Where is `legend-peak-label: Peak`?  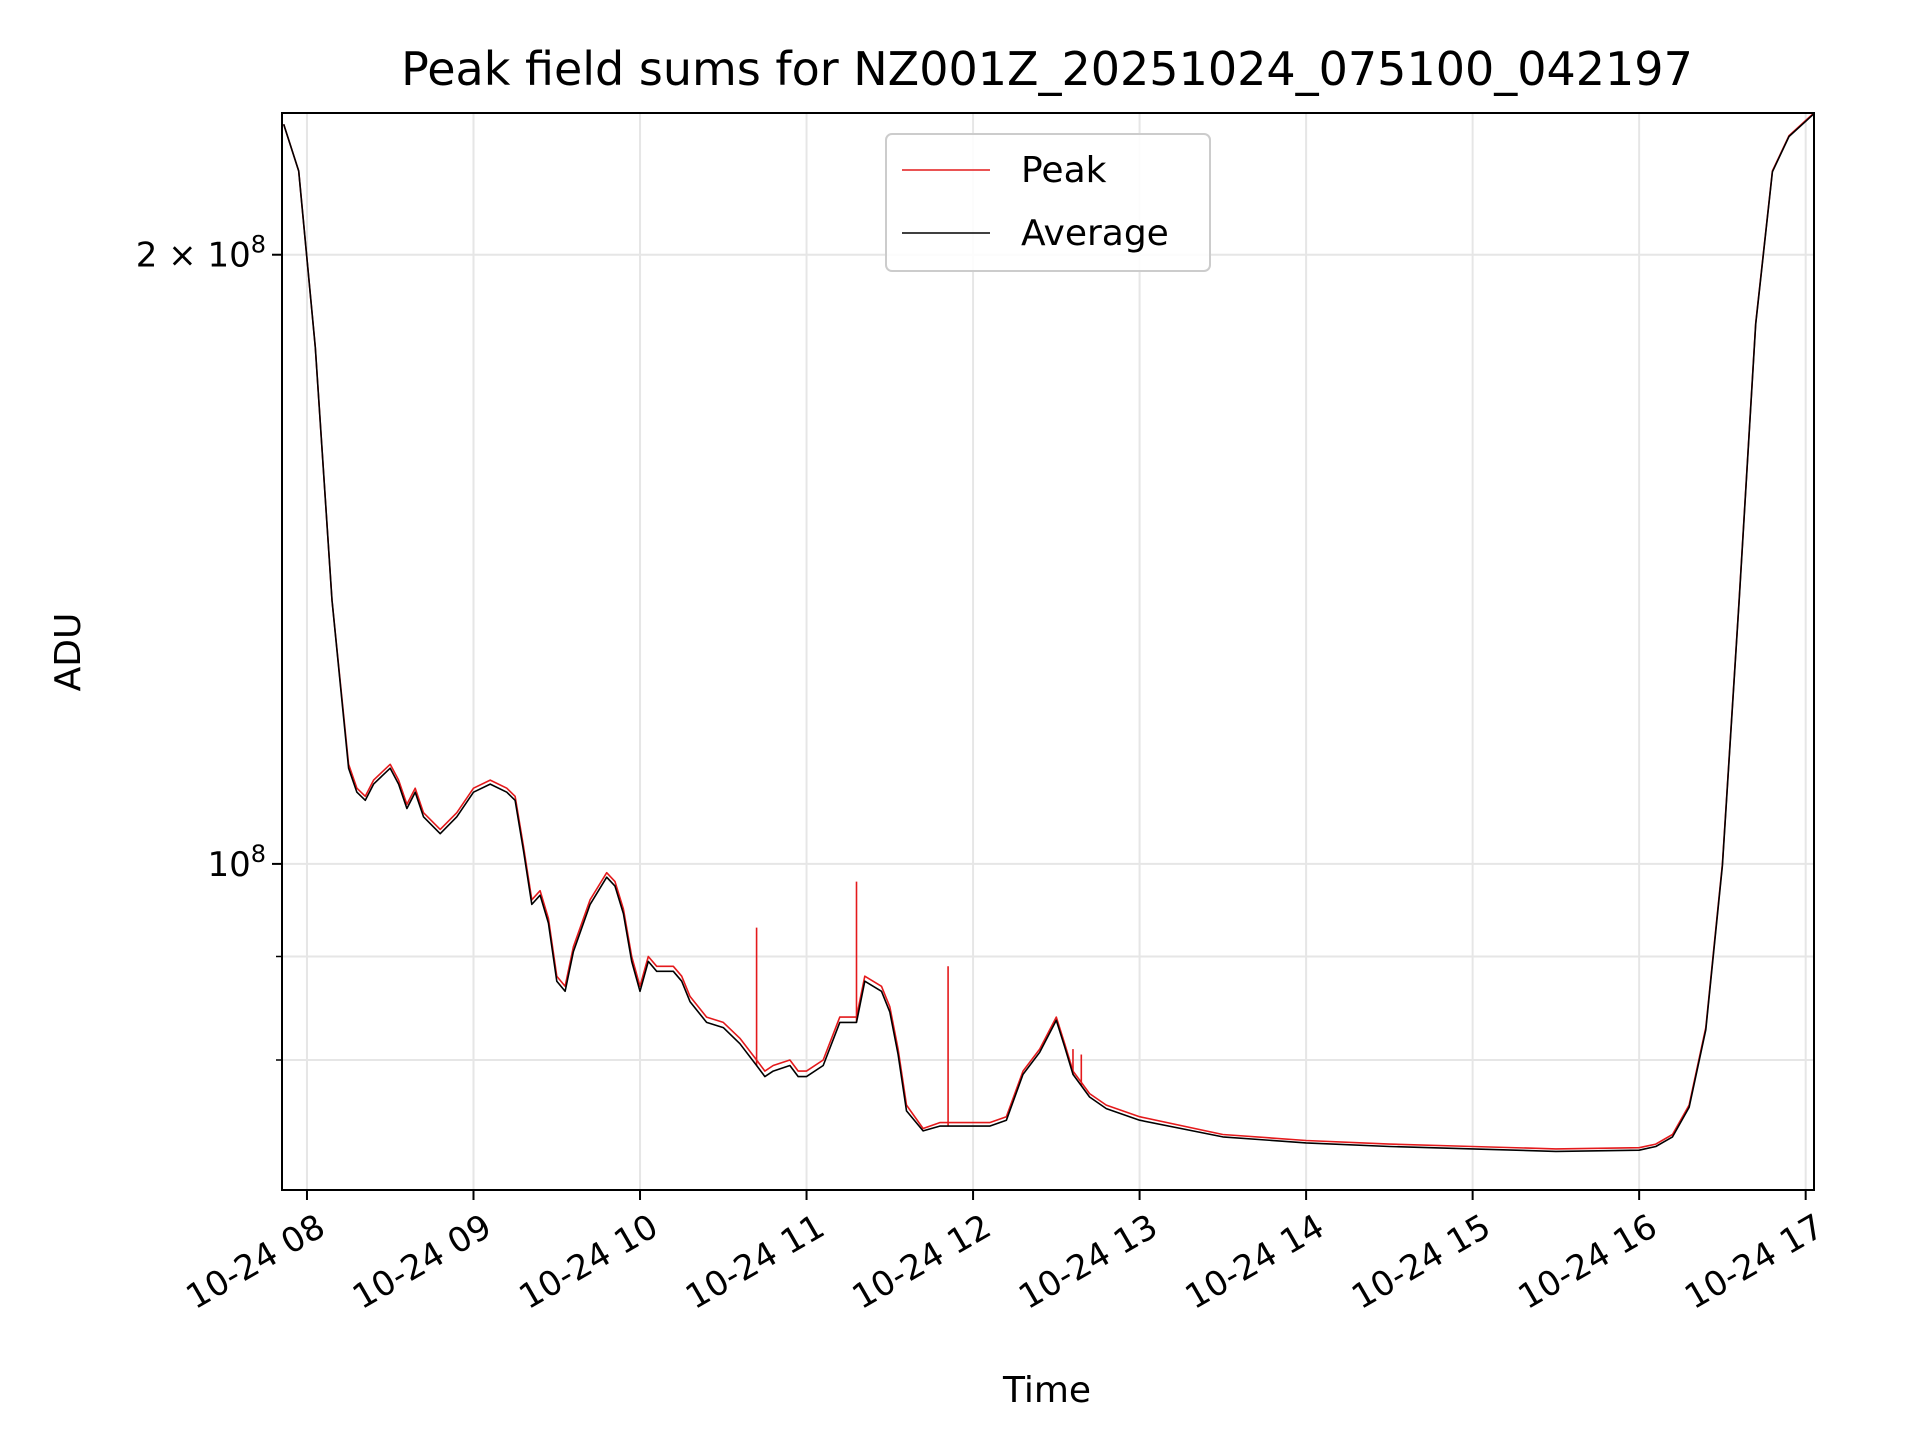 legend-peak-label: Peak is located at coordinates (1064, 170).